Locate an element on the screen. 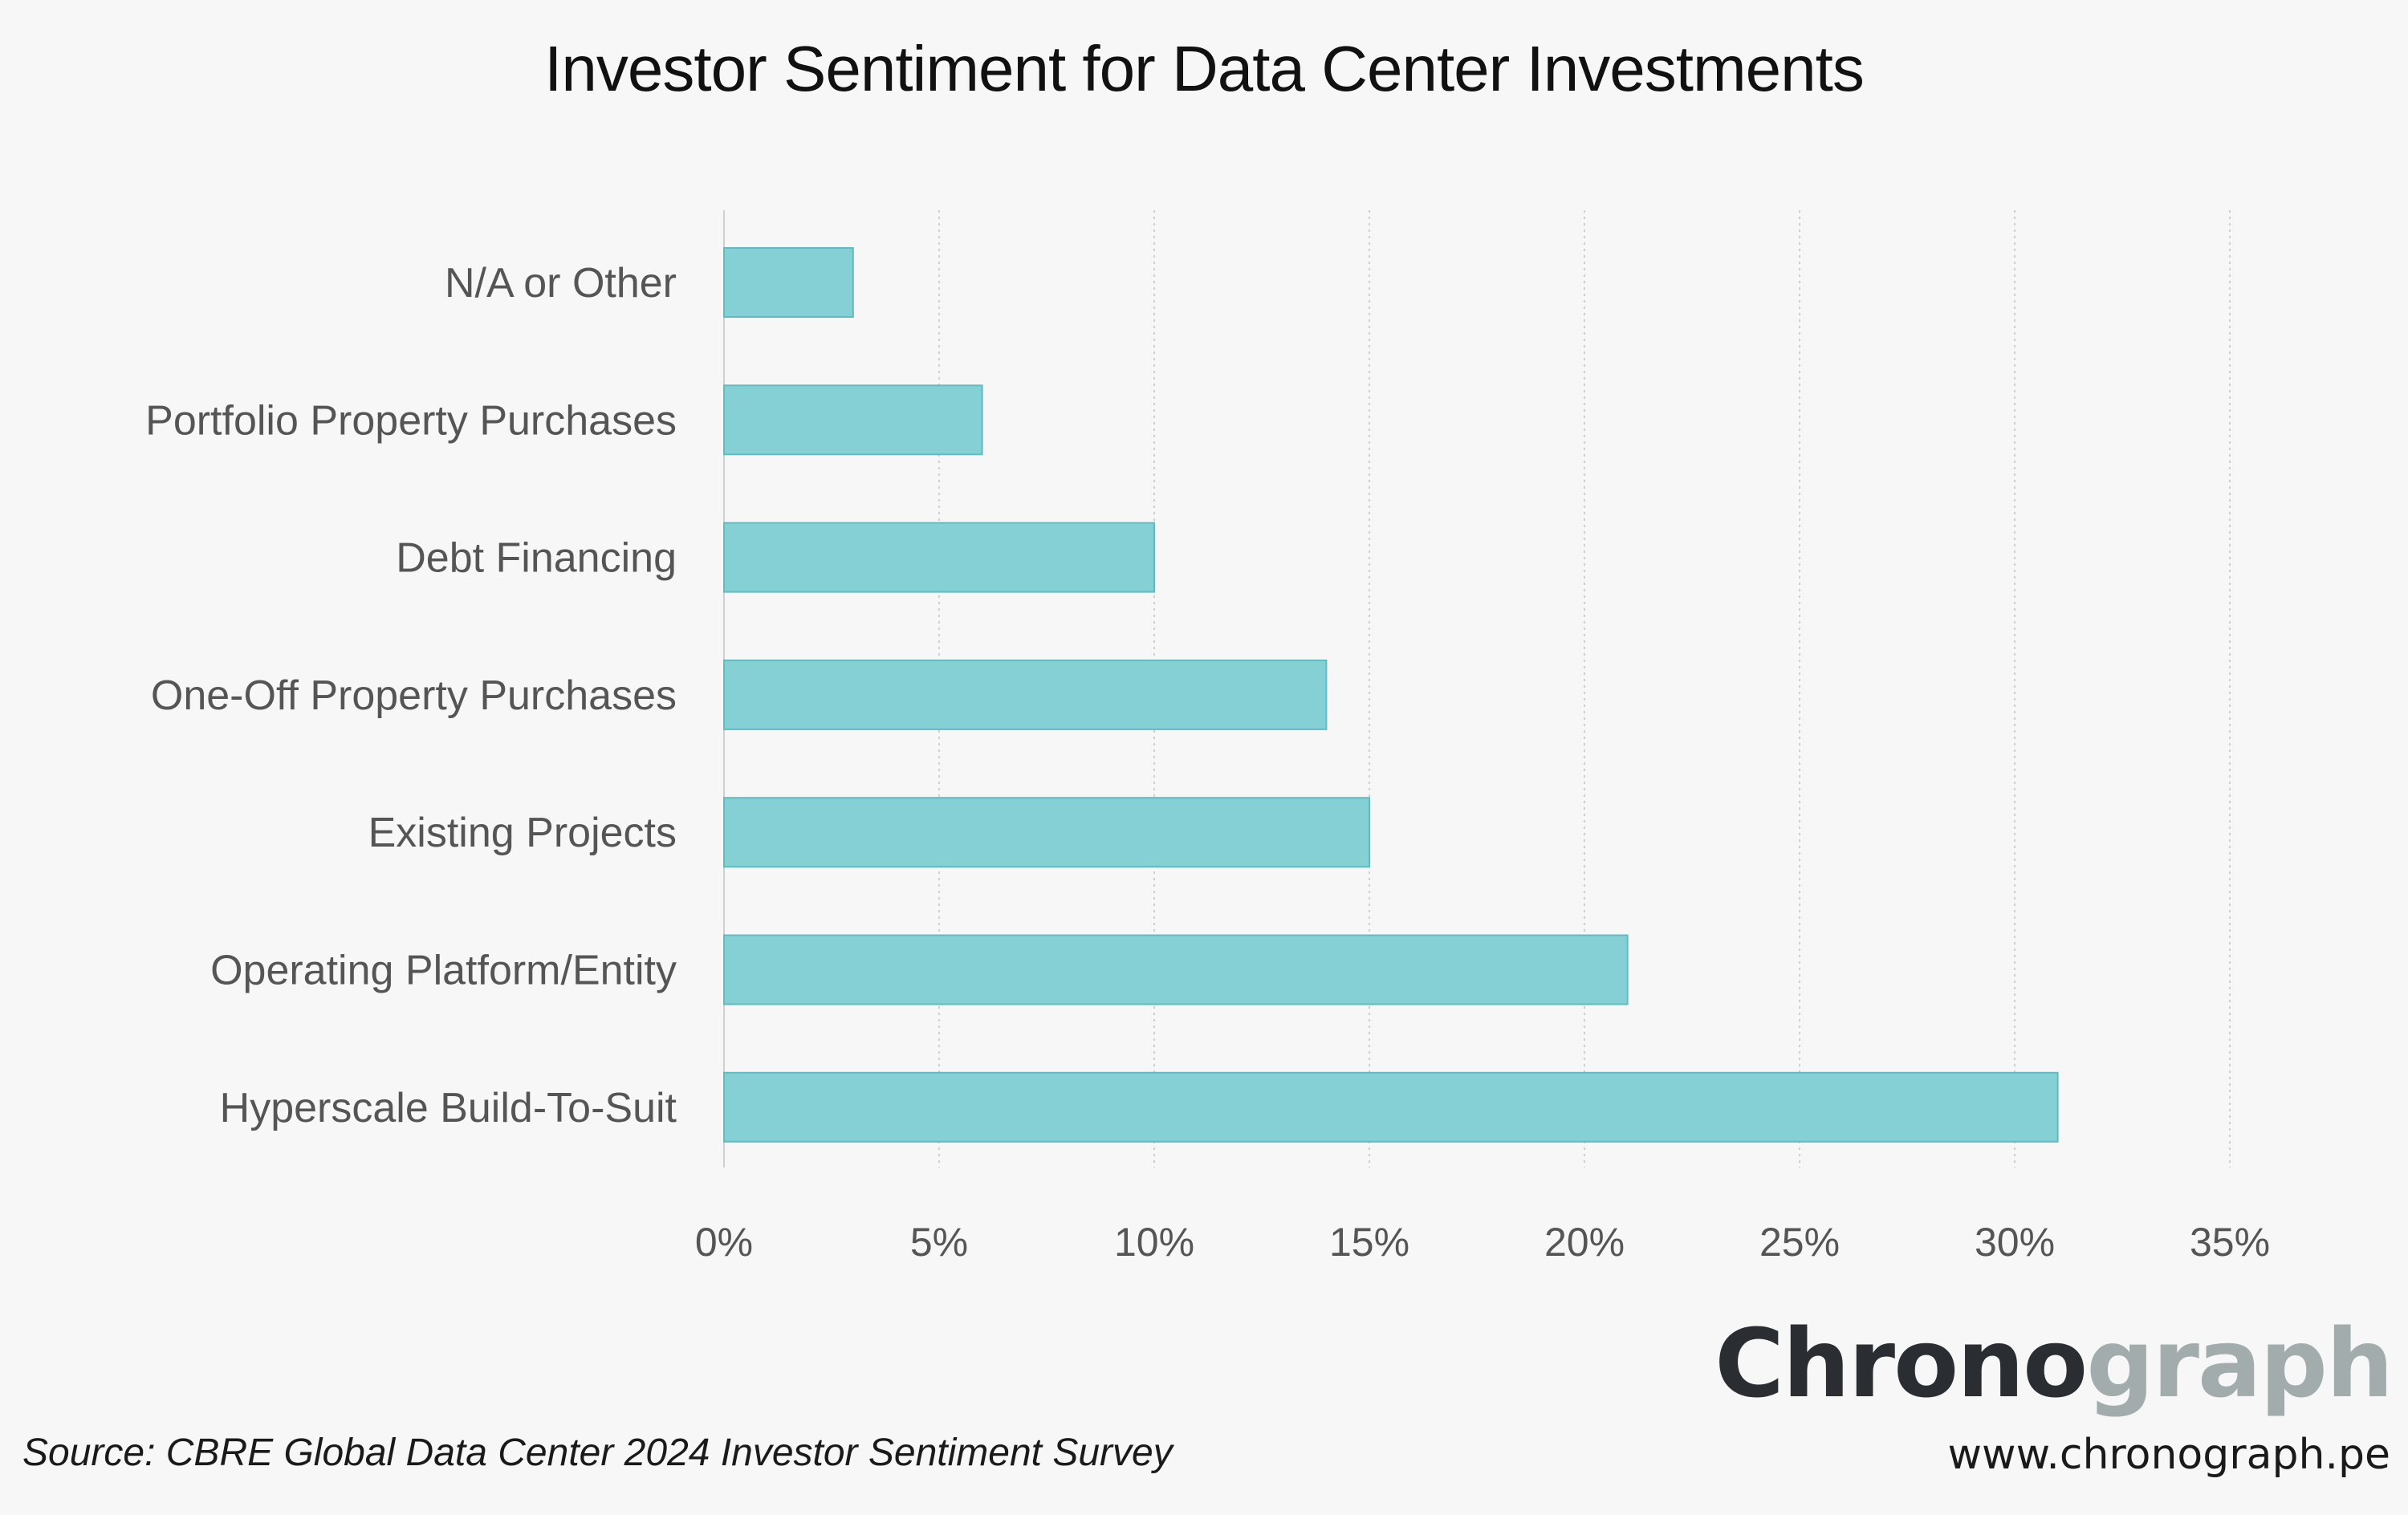 This screenshot has height=1515, width=2408. category-label: Operating Platform/Entity is located at coordinates (443, 971).